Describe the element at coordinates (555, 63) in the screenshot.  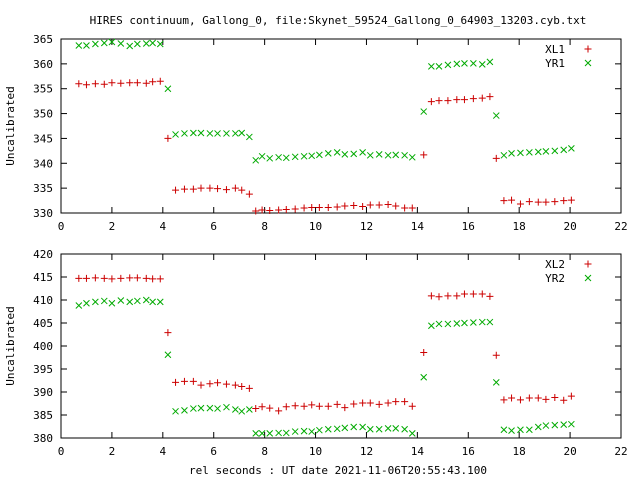
I see `legend-label: YR1` at that location.